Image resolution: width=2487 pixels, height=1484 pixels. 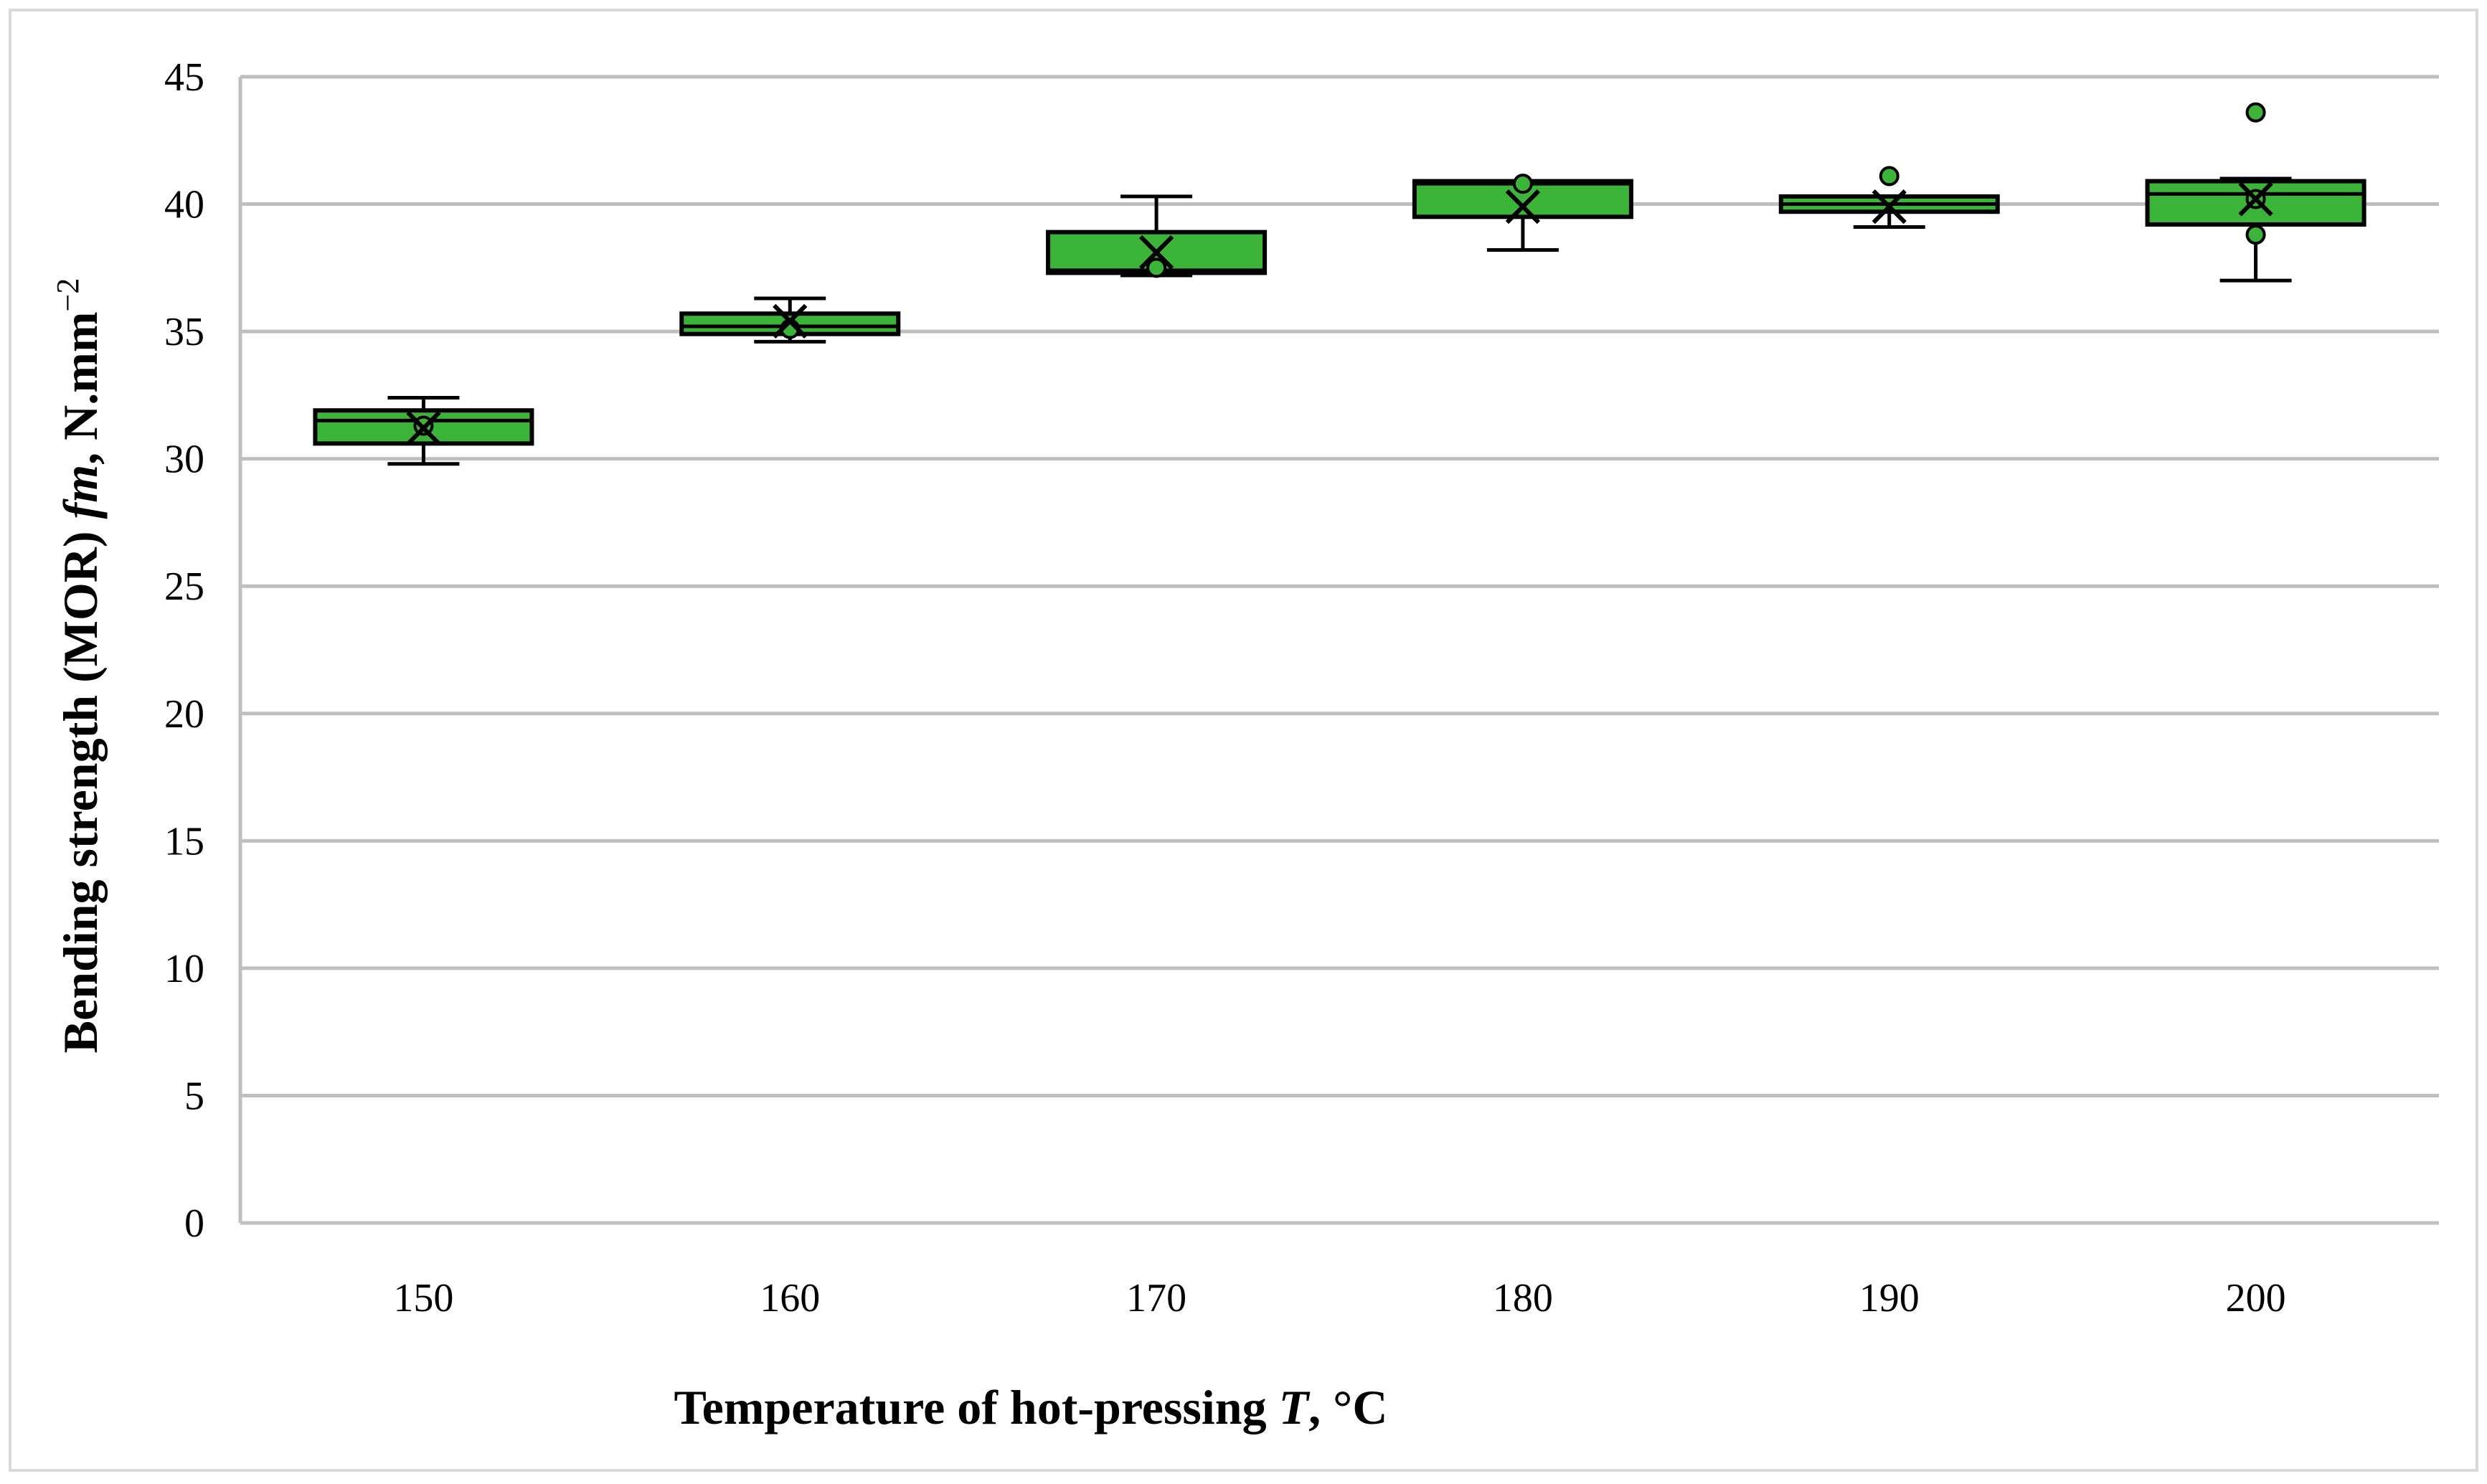 I want to click on y-tick-label: 30, so click(x=184, y=460).